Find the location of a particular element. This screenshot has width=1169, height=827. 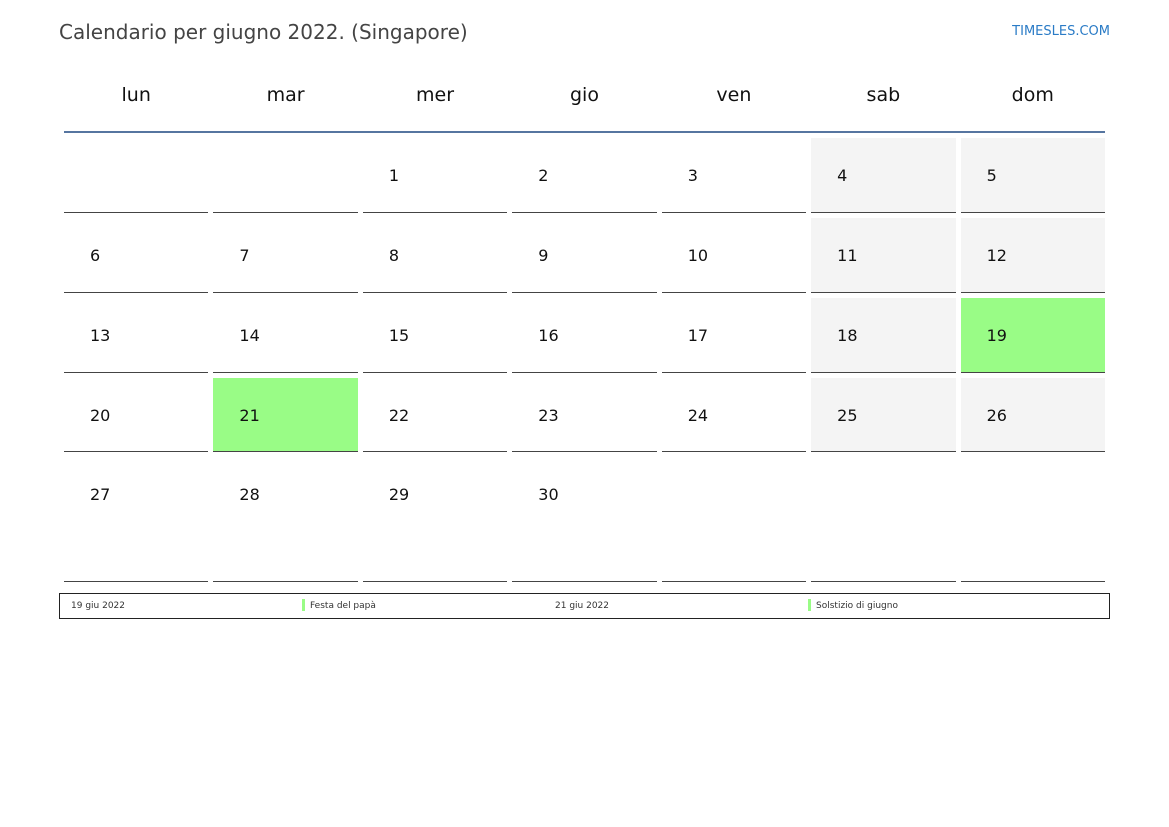

day-cell: 19 is located at coordinates (1032, 335).